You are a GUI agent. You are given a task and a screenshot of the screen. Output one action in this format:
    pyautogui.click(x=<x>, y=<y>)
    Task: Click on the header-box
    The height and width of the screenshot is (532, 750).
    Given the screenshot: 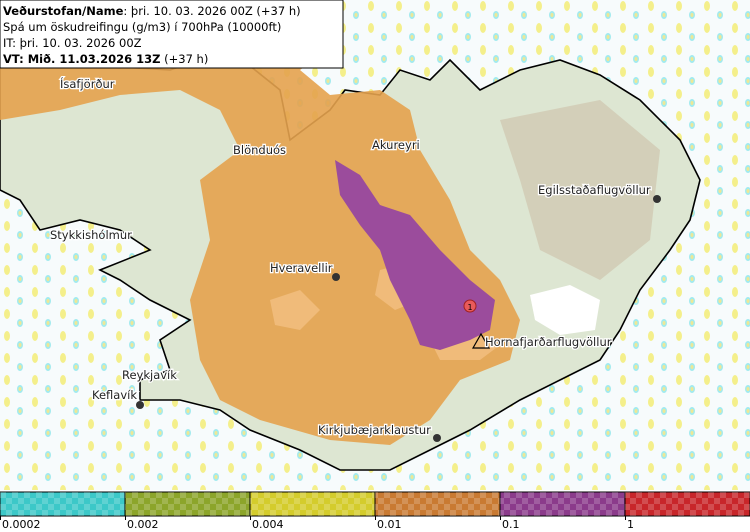 What is the action you would take?
    pyautogui.click(x=172, y=34)
    